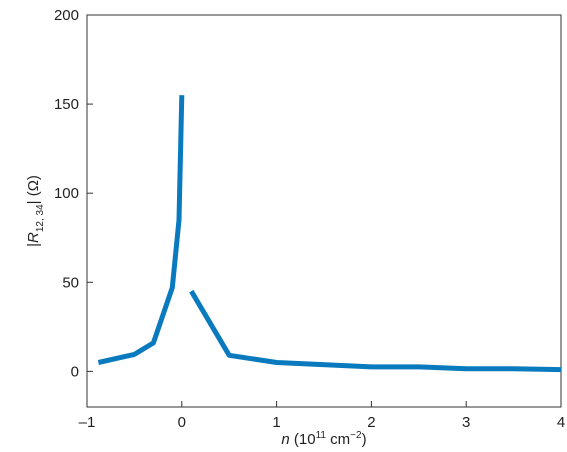 The height and width of the screenshot is (452, 567). I want to click on x-tick-label: 1, so click(276, 422).